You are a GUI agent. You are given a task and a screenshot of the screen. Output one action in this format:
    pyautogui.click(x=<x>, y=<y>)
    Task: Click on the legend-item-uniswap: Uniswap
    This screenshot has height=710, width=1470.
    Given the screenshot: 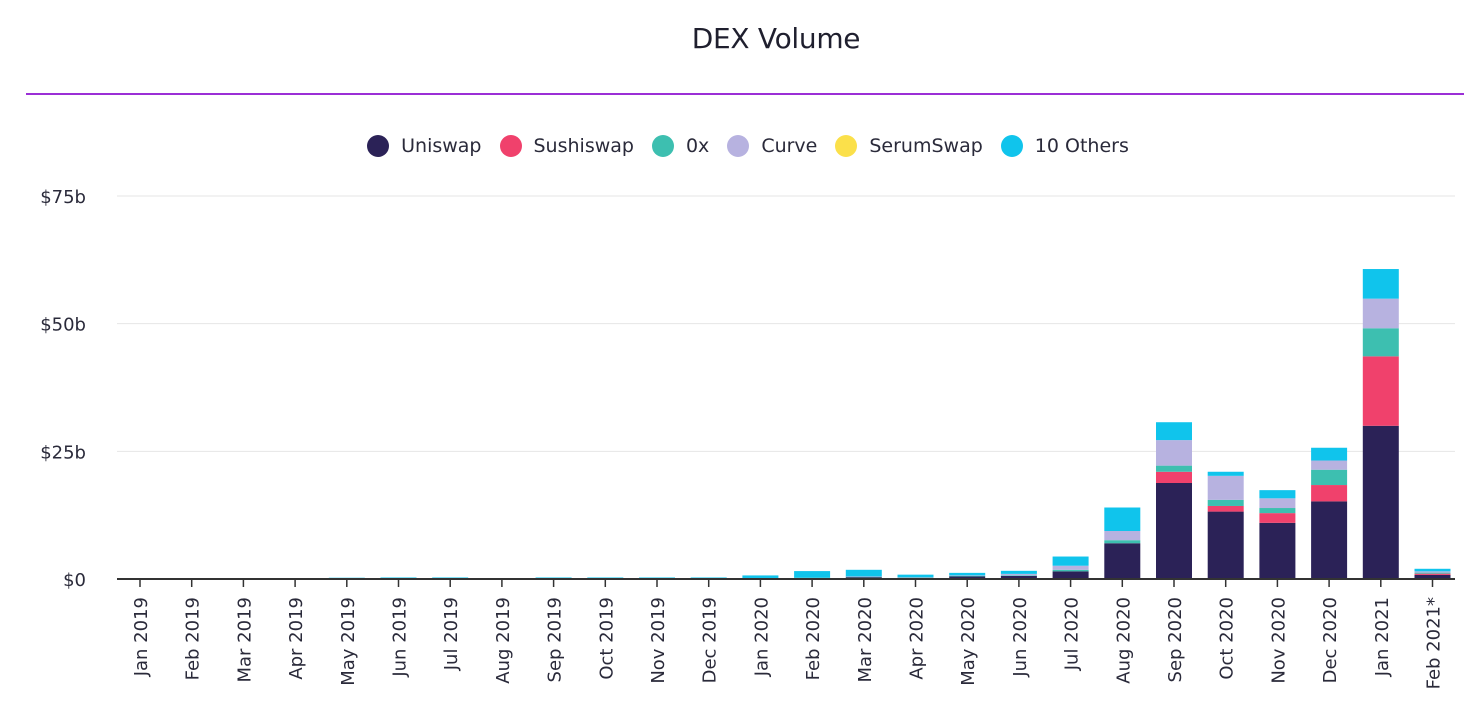 What is the action you would take?
    pyautogui.click(x=424, y=146)
    